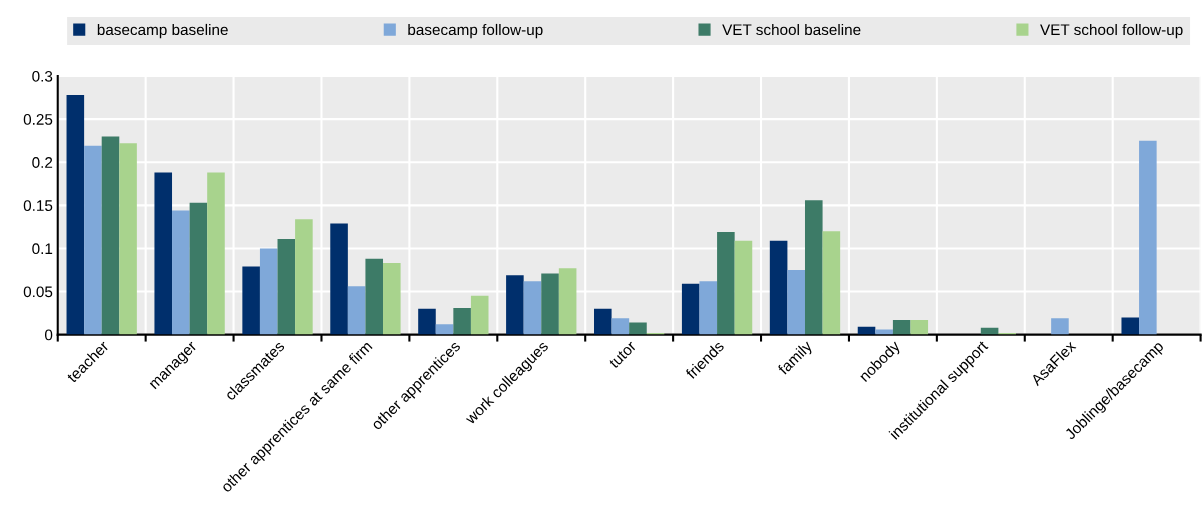  Describe the element at coordinates (42, 249) in the screenshot. I see `y-tick-label: 0.1` at that location.